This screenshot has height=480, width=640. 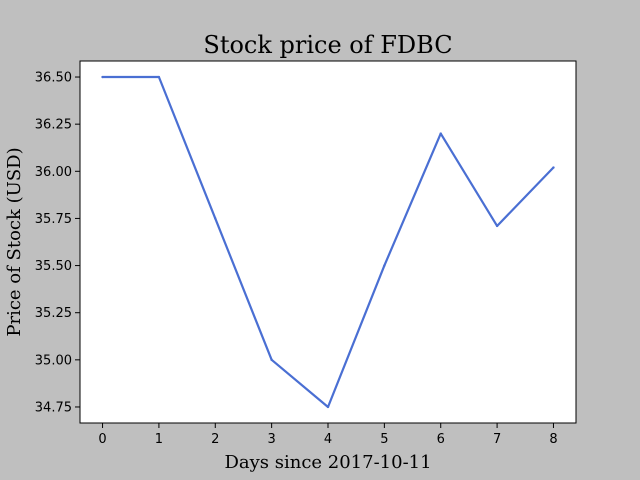 I want to click on y-tick-label: 35.50, so click(x=53, y=266).